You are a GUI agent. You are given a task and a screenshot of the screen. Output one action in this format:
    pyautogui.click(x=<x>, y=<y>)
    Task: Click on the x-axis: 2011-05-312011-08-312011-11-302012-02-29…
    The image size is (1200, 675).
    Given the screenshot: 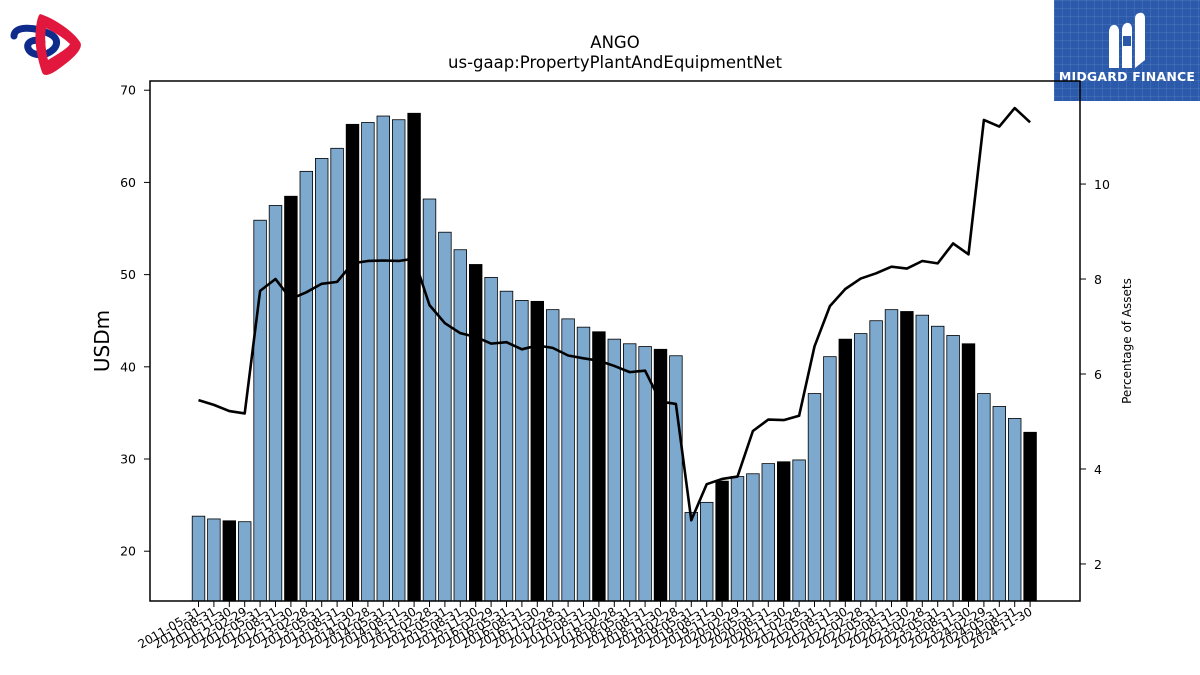 What is the action you would take?
    pyautogui.click(x=585, y=626)
    